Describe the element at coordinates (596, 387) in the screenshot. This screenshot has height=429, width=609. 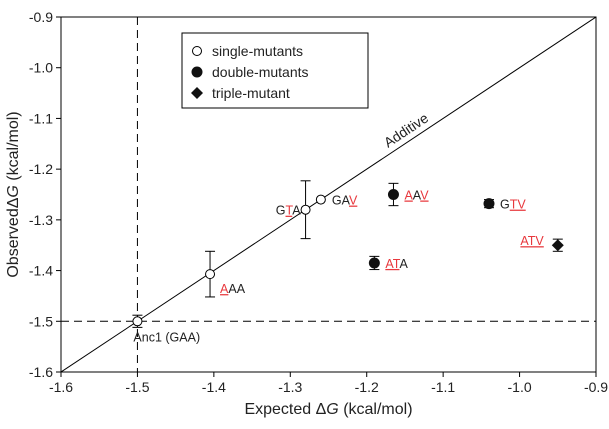
I see `x-tick-label: -0.9` at that location.